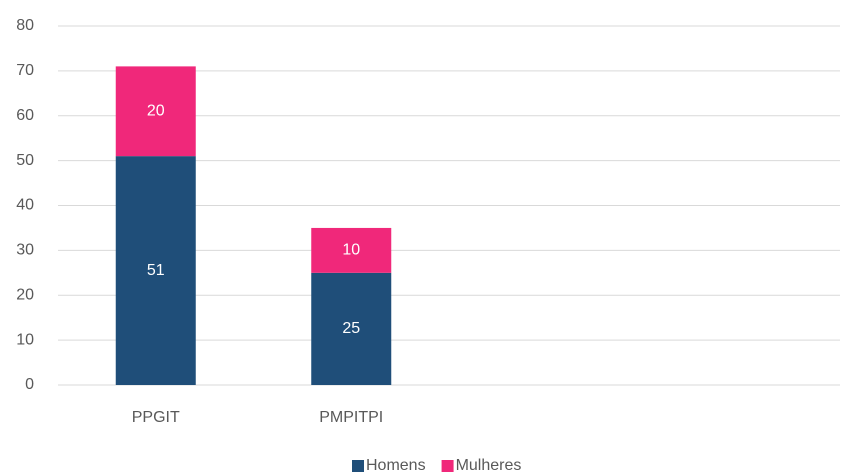 The height and width of the screenshot is (475, 849). Describe the element at coordinates (351, 417) in the screenshot. I see `x-tick-label: PMPITPI` at that location.